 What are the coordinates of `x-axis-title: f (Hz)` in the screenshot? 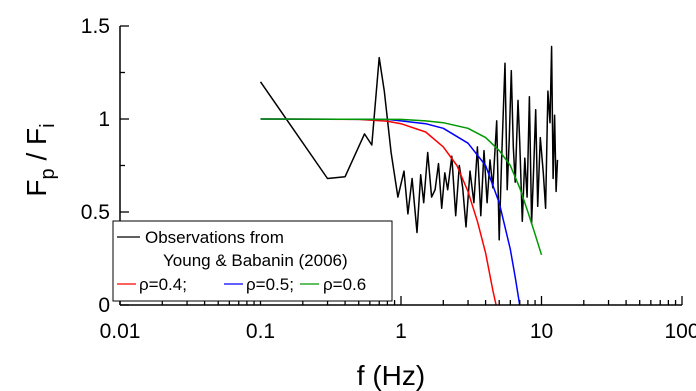 It's located at (391, 375).